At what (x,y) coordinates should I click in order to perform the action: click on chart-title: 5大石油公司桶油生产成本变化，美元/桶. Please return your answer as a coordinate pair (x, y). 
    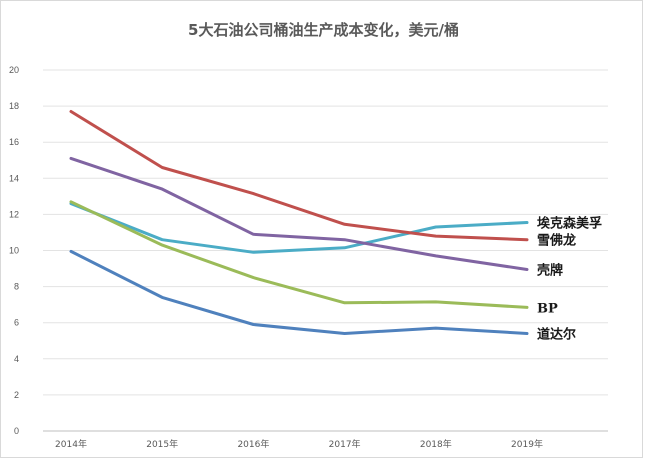
    Looking at the image, I should click on (323, 30).